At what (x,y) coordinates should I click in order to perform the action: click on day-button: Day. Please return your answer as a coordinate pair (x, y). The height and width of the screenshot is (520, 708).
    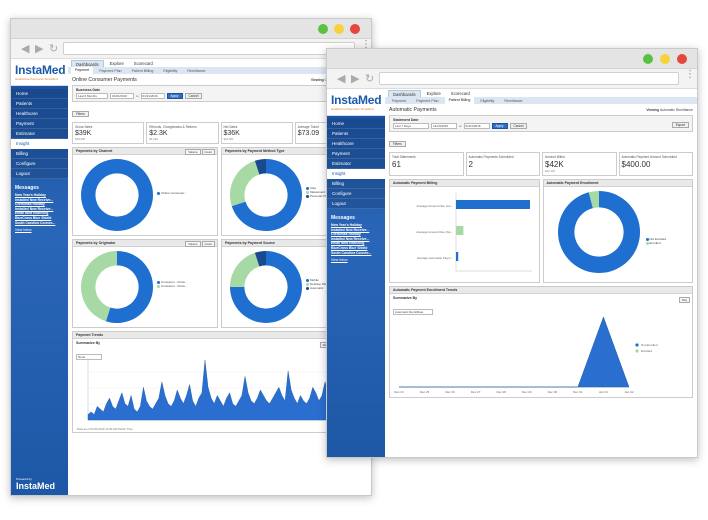
    Looking at the image, I should click on (684, 300).